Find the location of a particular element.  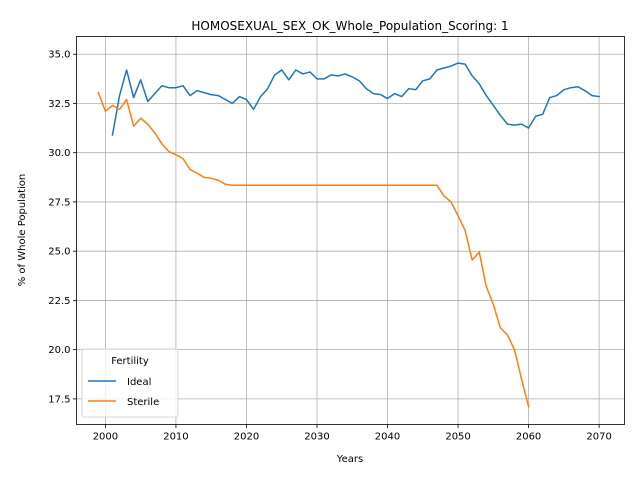

series-line-ideal is located at coordinates (355, 99).